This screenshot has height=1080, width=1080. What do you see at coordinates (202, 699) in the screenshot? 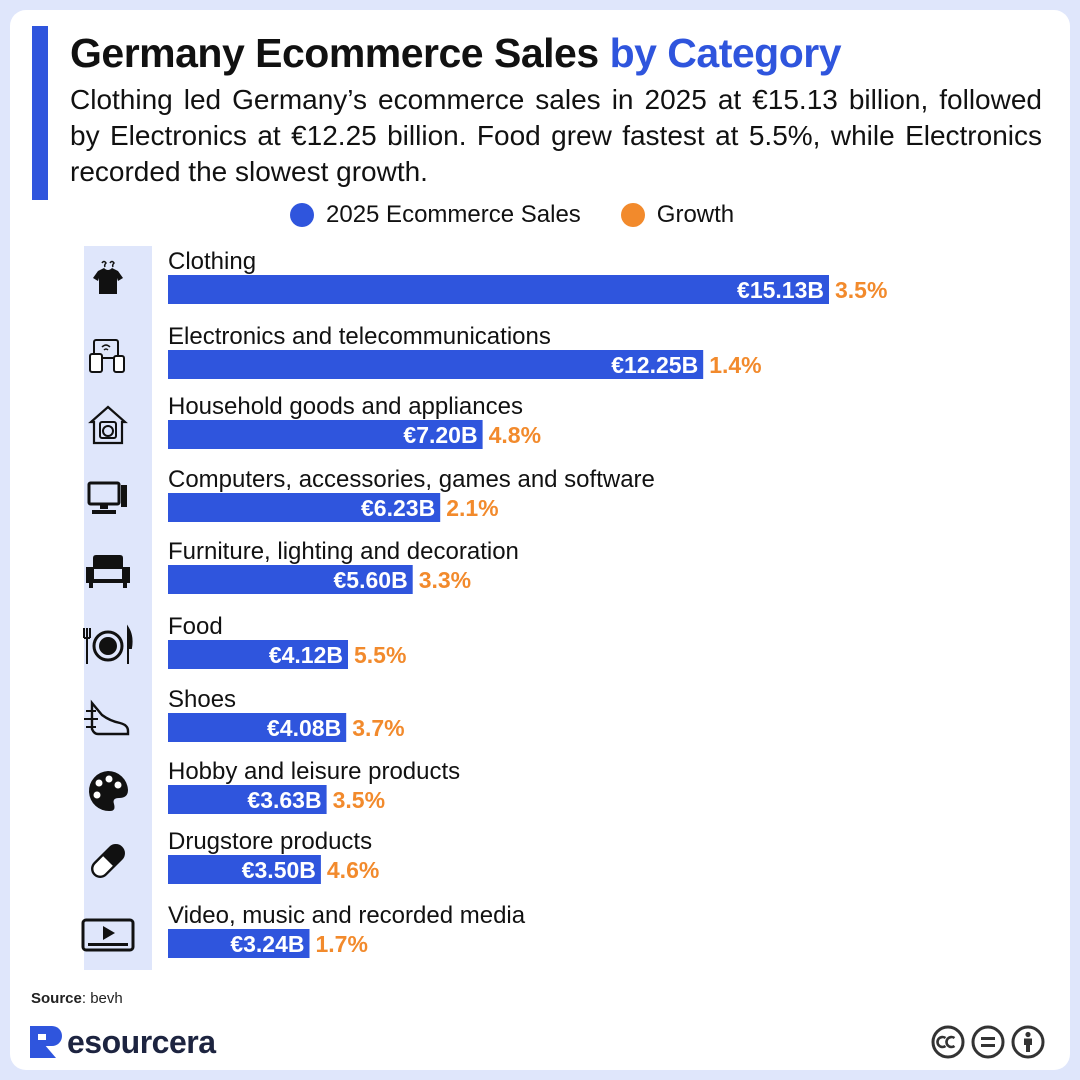
I see `category-label: Shoes` at bounding box center [202, 699].